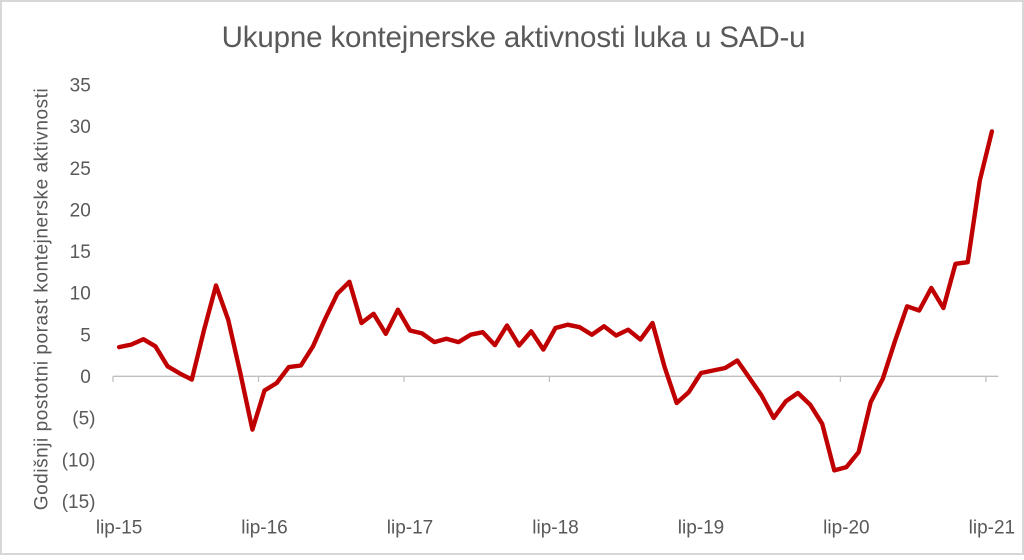  What do you see at coordinates (80, 294) in the screenshot?
I see `svg-text: 10` at bounding box center [80, 294].